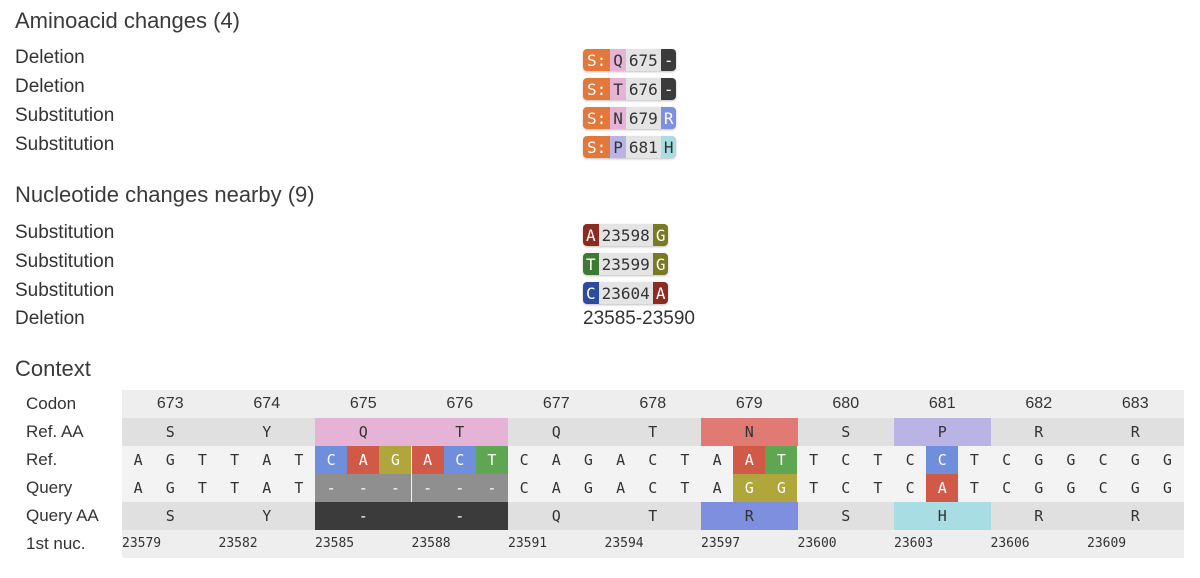 The image size is (1200, 578). Describe the element at coordinates (165, 194) in the screenshot. I see `nuc-changes-title: Nucleotide changes nearby (9)` at that location.